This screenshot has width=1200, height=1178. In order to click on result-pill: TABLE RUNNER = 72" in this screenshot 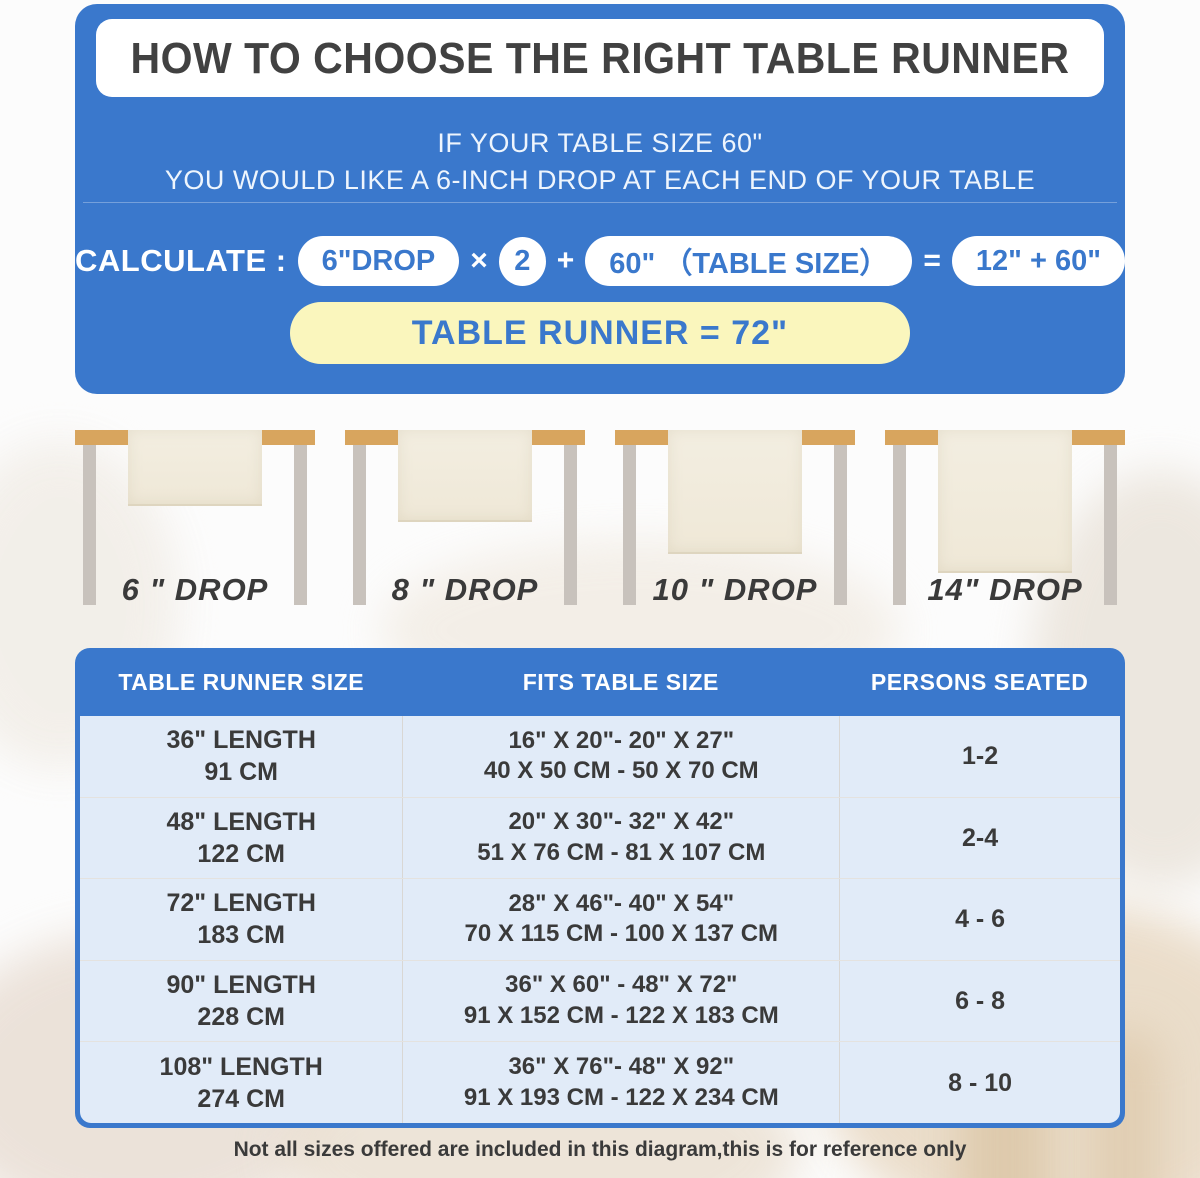, I will do `click(600, 333)`.